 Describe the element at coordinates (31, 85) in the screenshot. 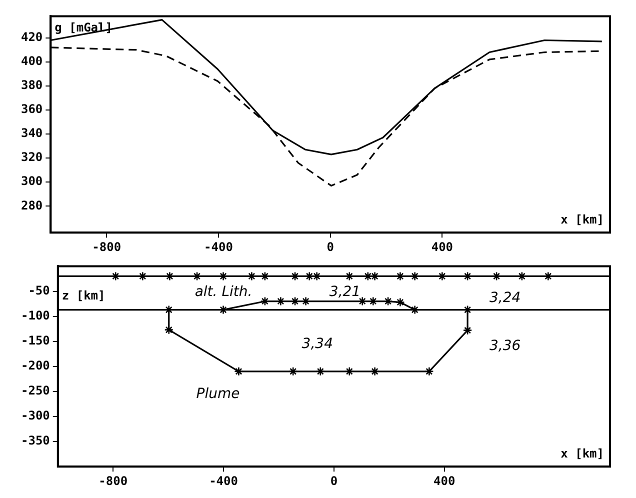

I see `y-tick-label: 380` at that location.